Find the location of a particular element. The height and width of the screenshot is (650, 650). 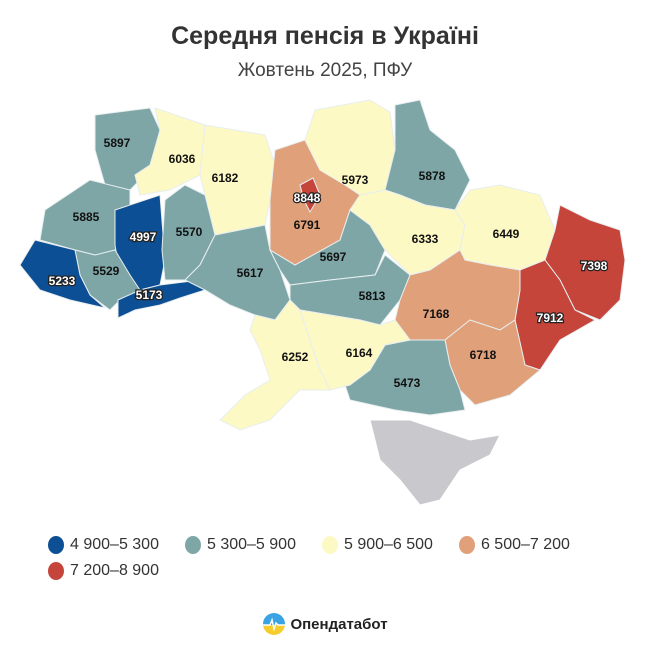

region-value-chernihiv: 5973 is located at coordinates (355, 180).